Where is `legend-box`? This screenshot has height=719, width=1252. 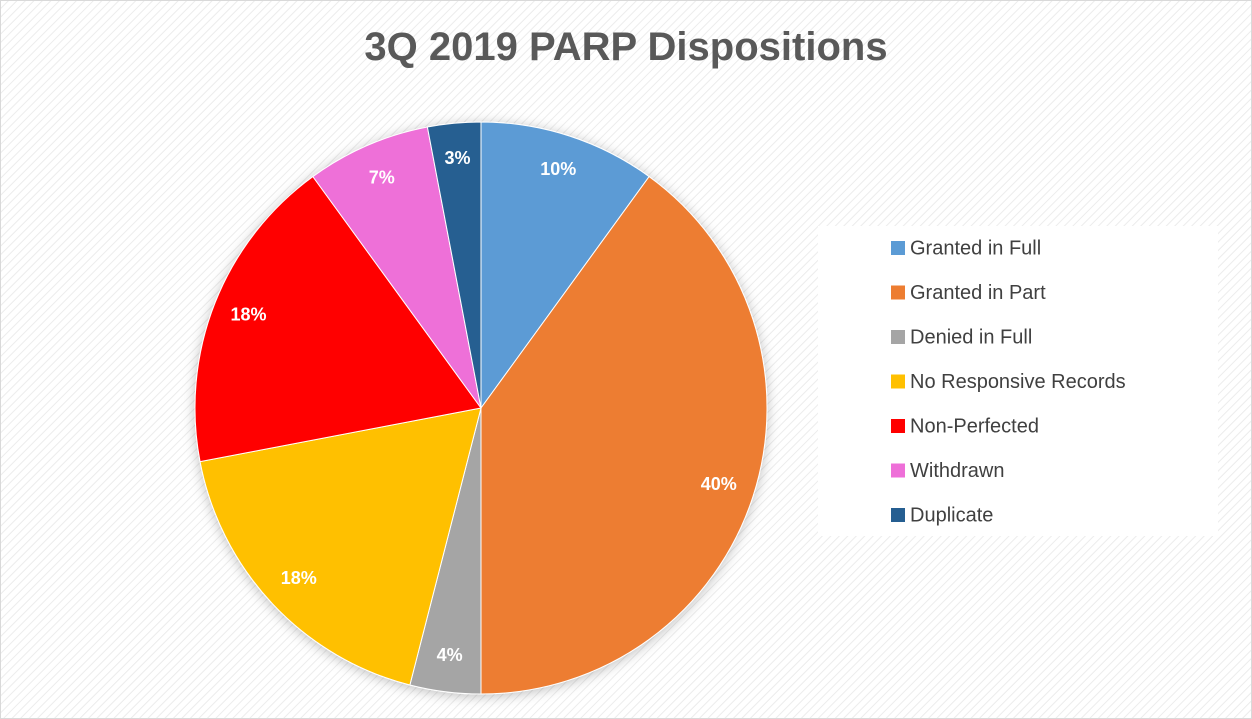
legend-box is located at coordinates (1018, 381).